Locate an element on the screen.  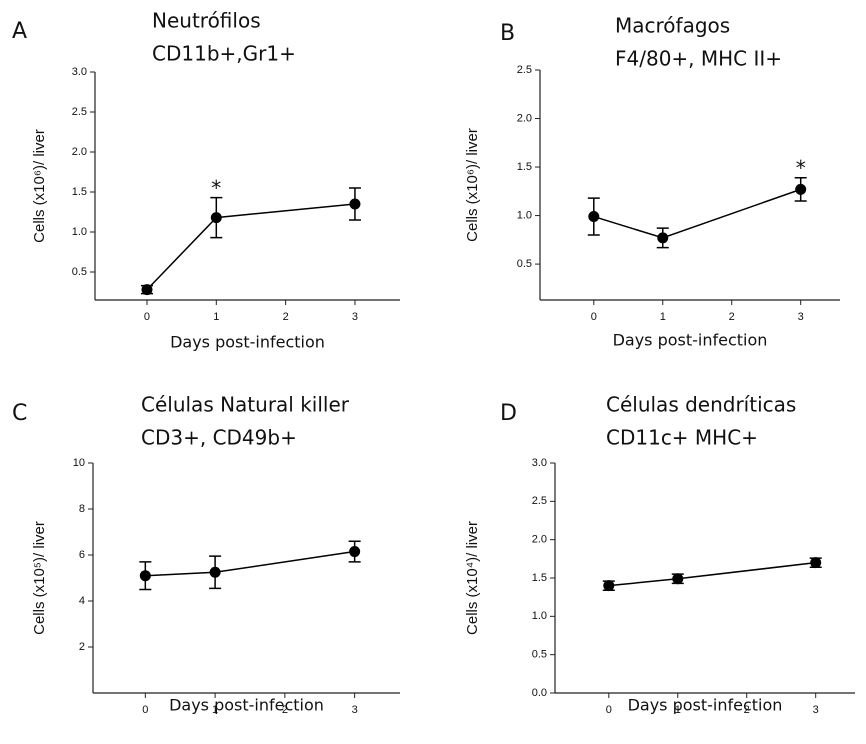
chart-title: F4/80+, MHC II+ is located at coordinates (698, 59).